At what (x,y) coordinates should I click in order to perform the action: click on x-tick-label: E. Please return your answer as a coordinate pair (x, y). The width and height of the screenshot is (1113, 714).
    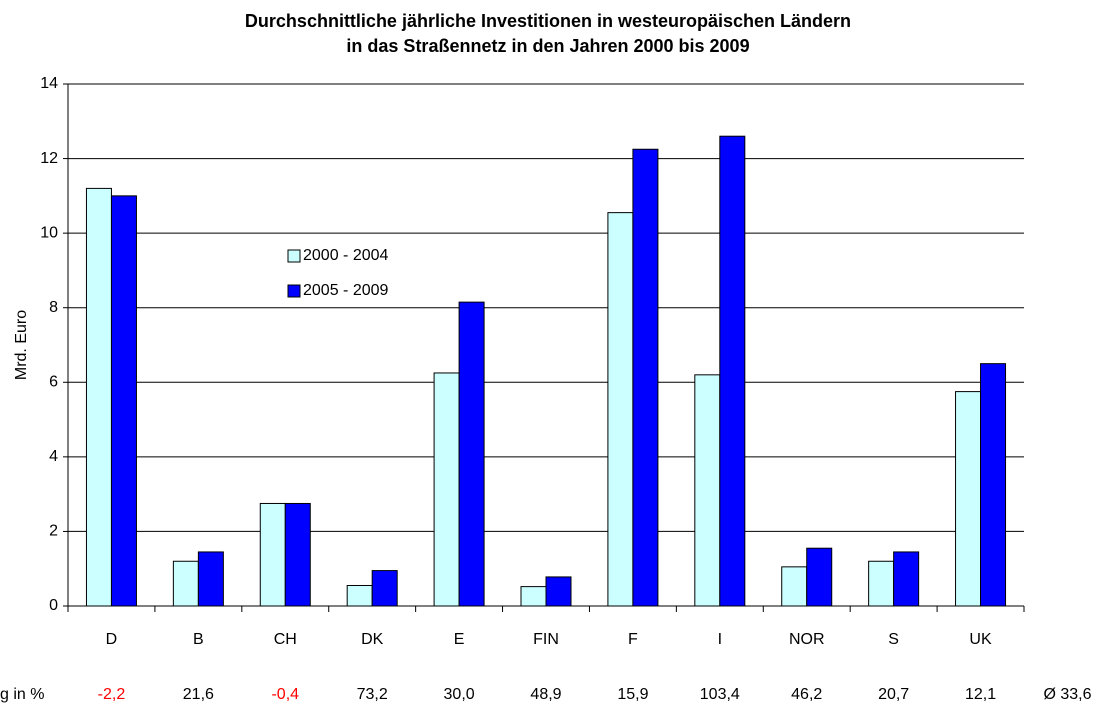
    Looking at the image, I should click on (459, 639).